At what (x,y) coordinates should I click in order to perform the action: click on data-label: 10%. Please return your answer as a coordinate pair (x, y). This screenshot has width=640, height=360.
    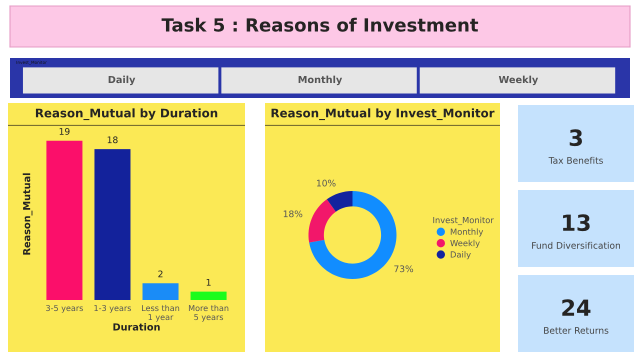
    Looking at the image, I should click on (326, 183).